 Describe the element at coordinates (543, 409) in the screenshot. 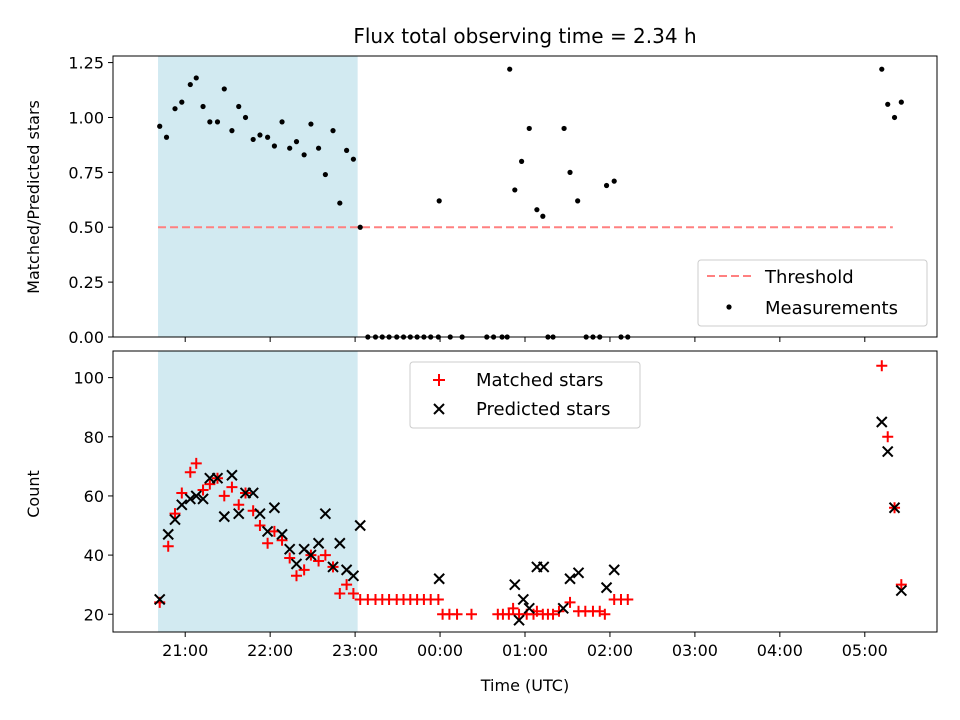

I see `legend-predicted-label: Predicted stars` at that location.